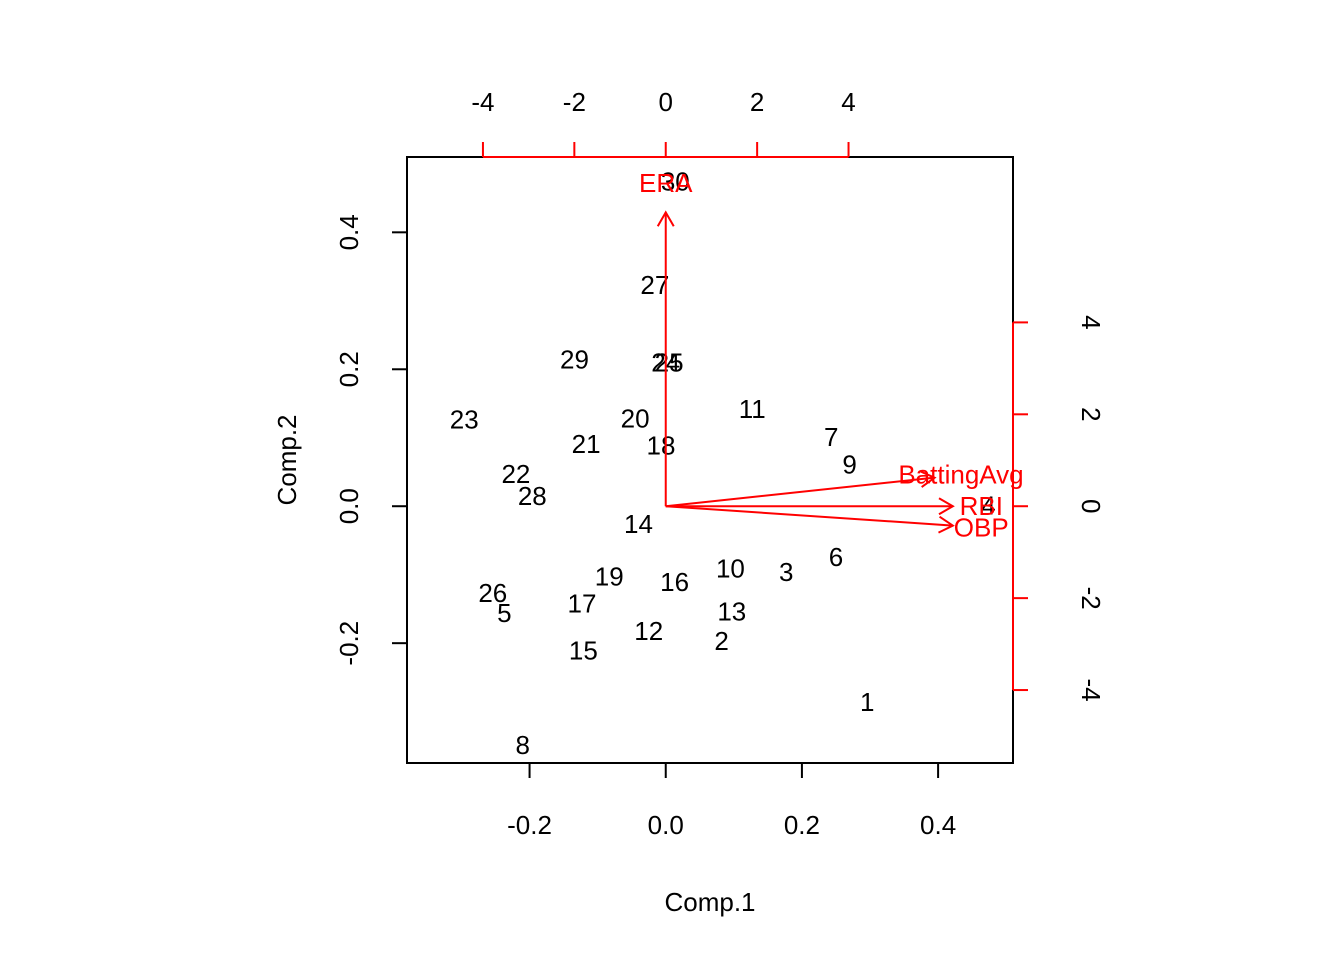 This screenshot has width=1344, height=960. Describe the element at coordinates (849, 464) in the screenshot. I see `observation-label: 9` at that location.